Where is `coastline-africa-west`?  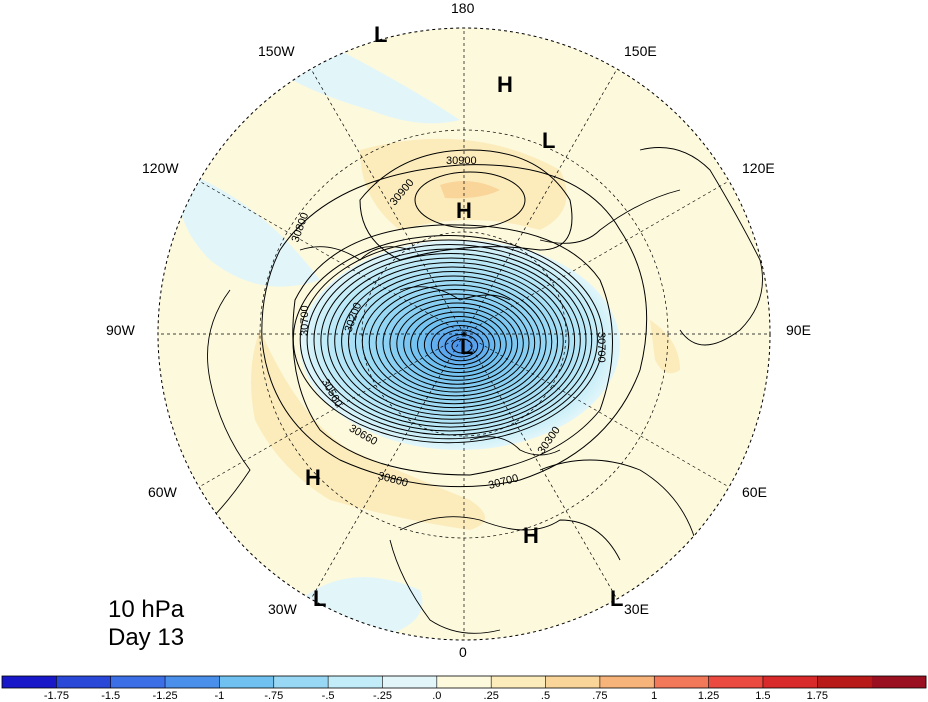
coastline-africa-west is located at coordinates (445, 586).